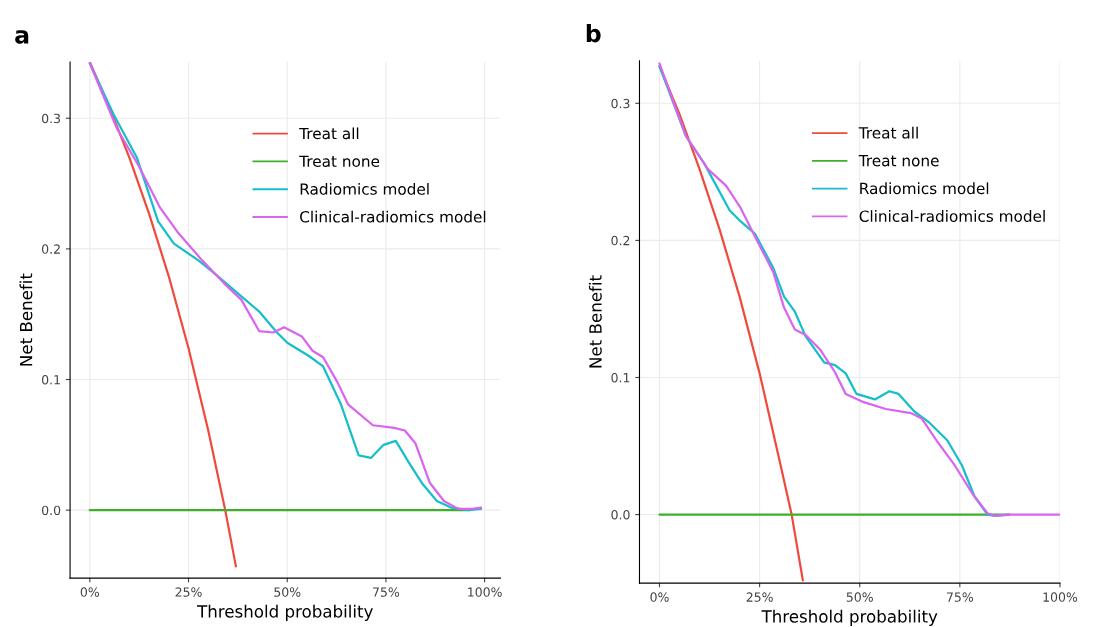 This screenshot has width=1095, height=627. What do you see at coordinates (163, 315) in the screenshot?
I see `line-series` at bounding box center [163, 315].